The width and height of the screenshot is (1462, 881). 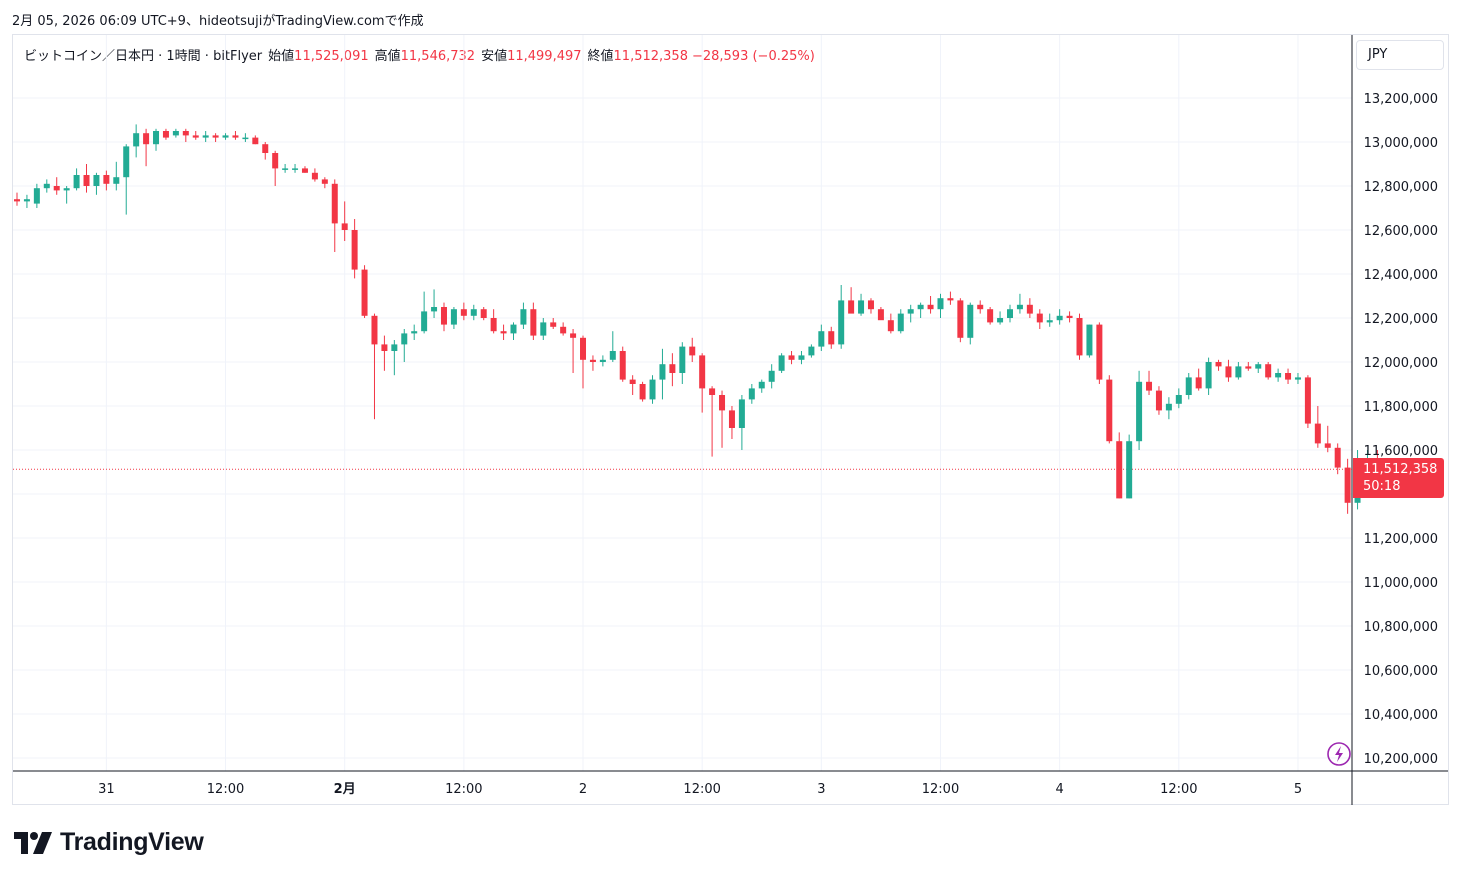 I want to click on high-value: 11,546,732, so click(x=438, y=56).